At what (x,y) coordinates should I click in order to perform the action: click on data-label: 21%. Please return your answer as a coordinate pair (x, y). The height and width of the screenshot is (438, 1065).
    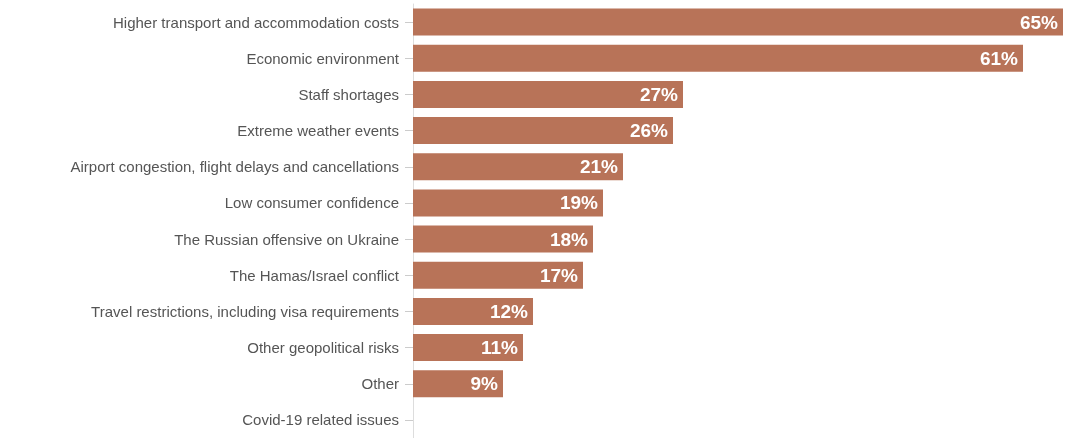
    Looking at the image, I should click on (599, 167).